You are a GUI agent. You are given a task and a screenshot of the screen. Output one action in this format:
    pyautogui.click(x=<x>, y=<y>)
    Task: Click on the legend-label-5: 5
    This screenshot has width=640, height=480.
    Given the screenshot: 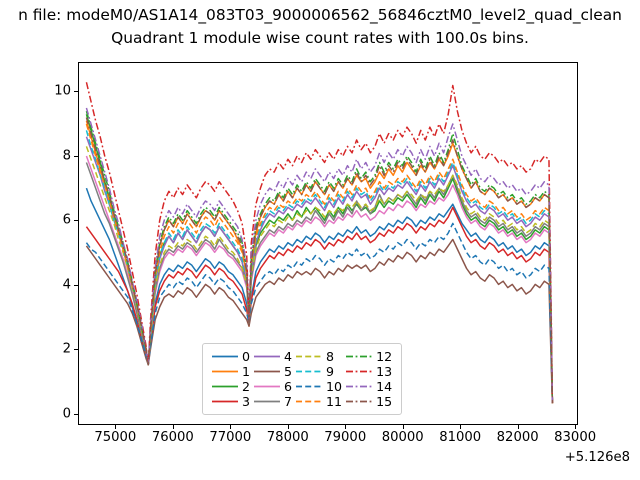 What is the action you would take?
    pyautogui.click(x=288, y=371)
    